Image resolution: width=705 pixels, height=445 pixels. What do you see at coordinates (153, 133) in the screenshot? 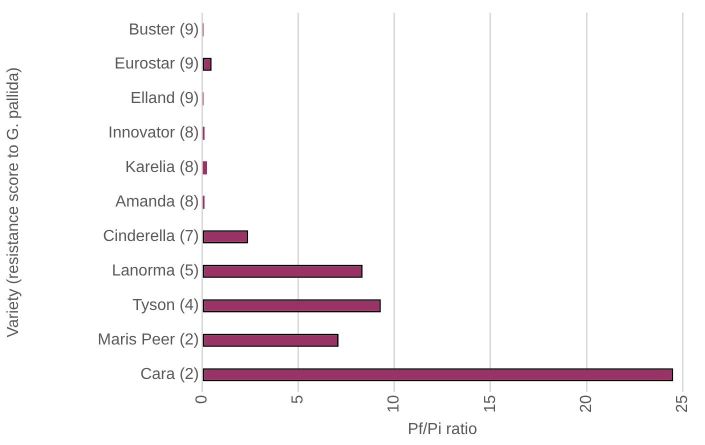
I see `y-tick-label: Innovator (8)` at bounding box center [153, 133].